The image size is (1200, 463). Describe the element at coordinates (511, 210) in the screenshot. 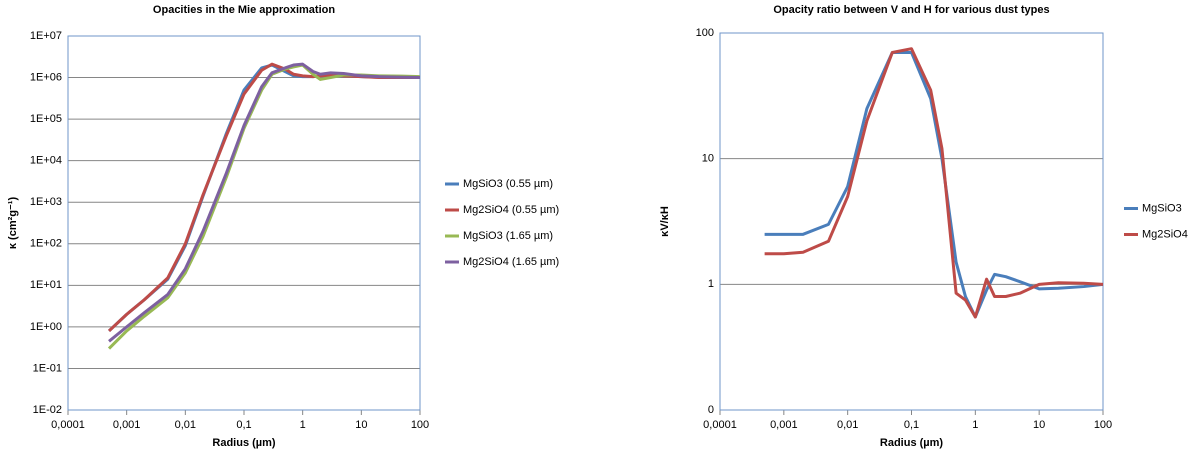

I see `legend-label: Mg2SiO4 (0.55 µm)` at that location.